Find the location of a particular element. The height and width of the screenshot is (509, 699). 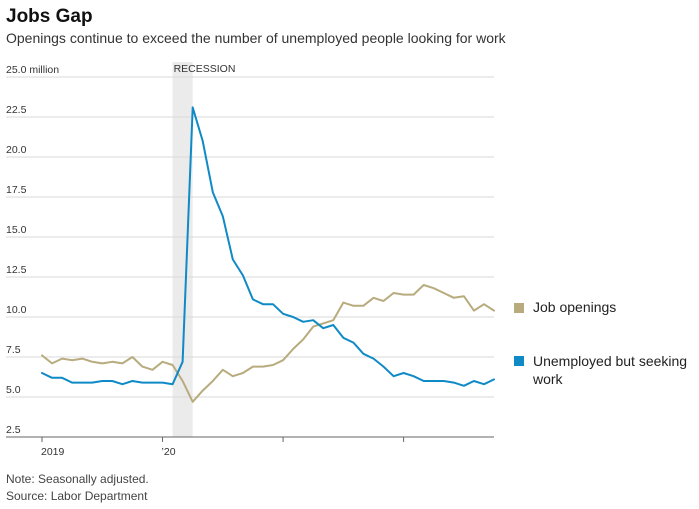

x-tick-label: 2019 is located at coordinates (53, 452).